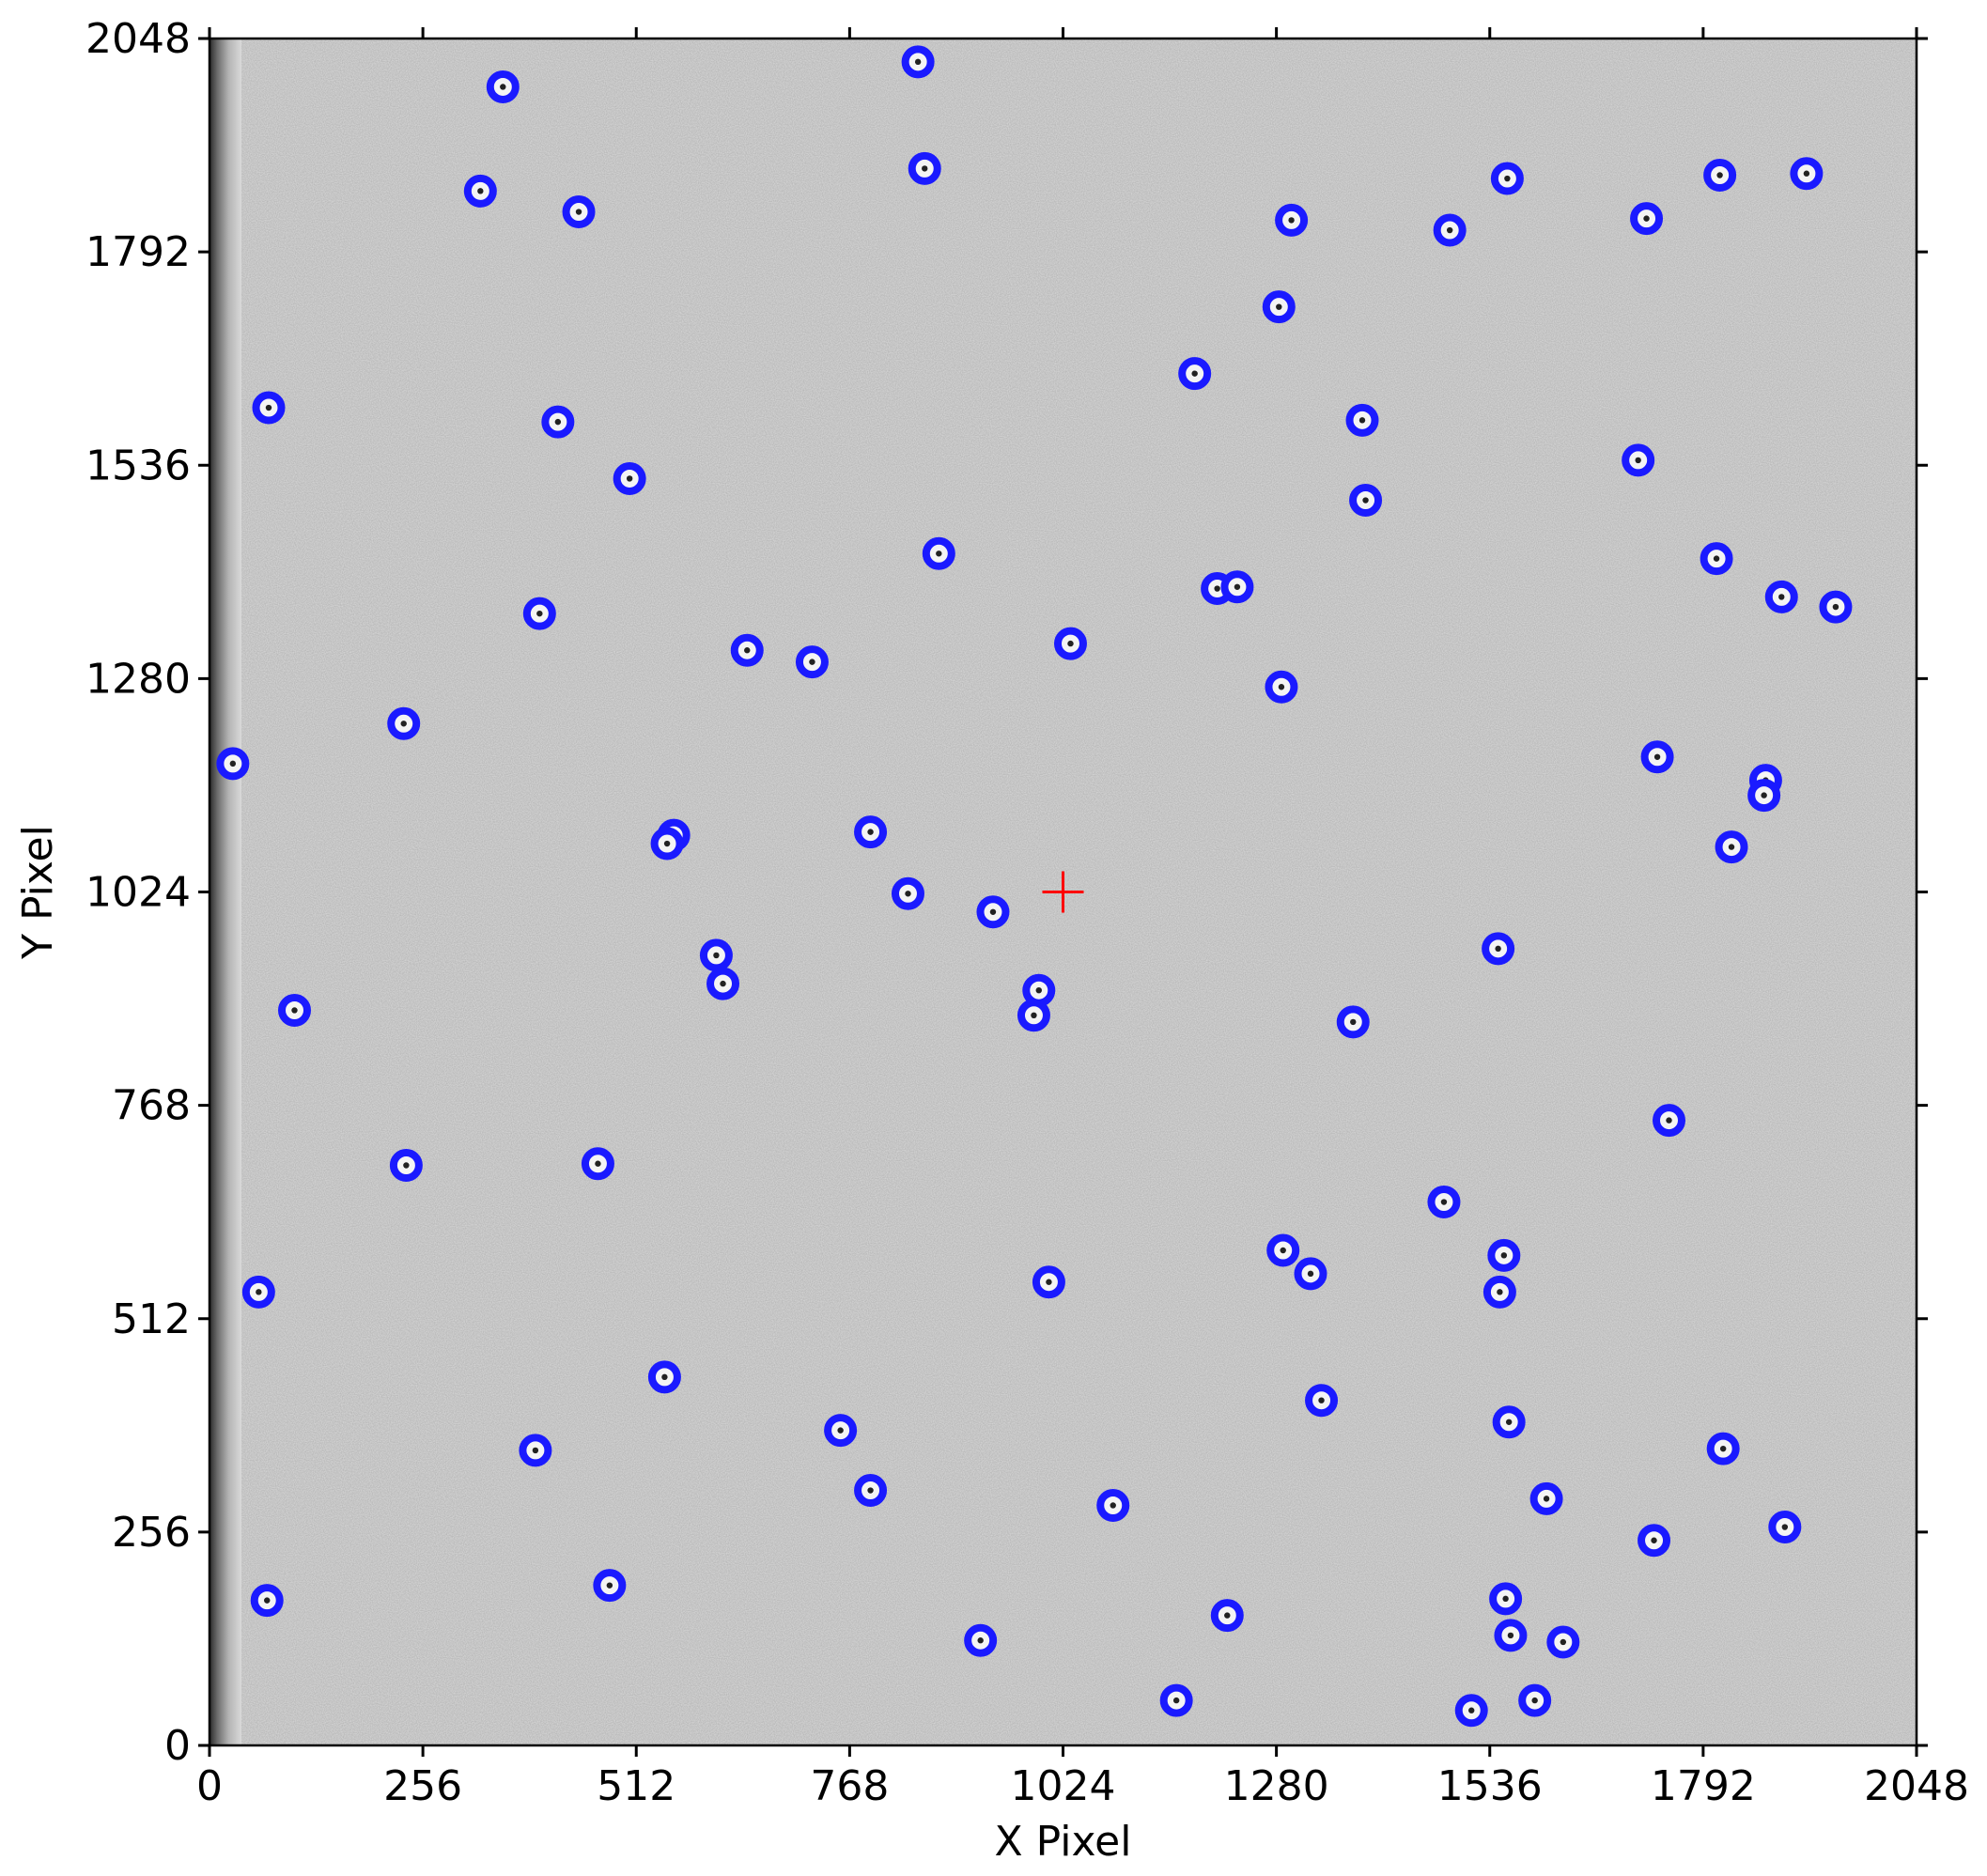 Image resolution: width=1987 pixels, height=1876 pixels. I want to click on y-tick-label: 768, so click(152, 1106).